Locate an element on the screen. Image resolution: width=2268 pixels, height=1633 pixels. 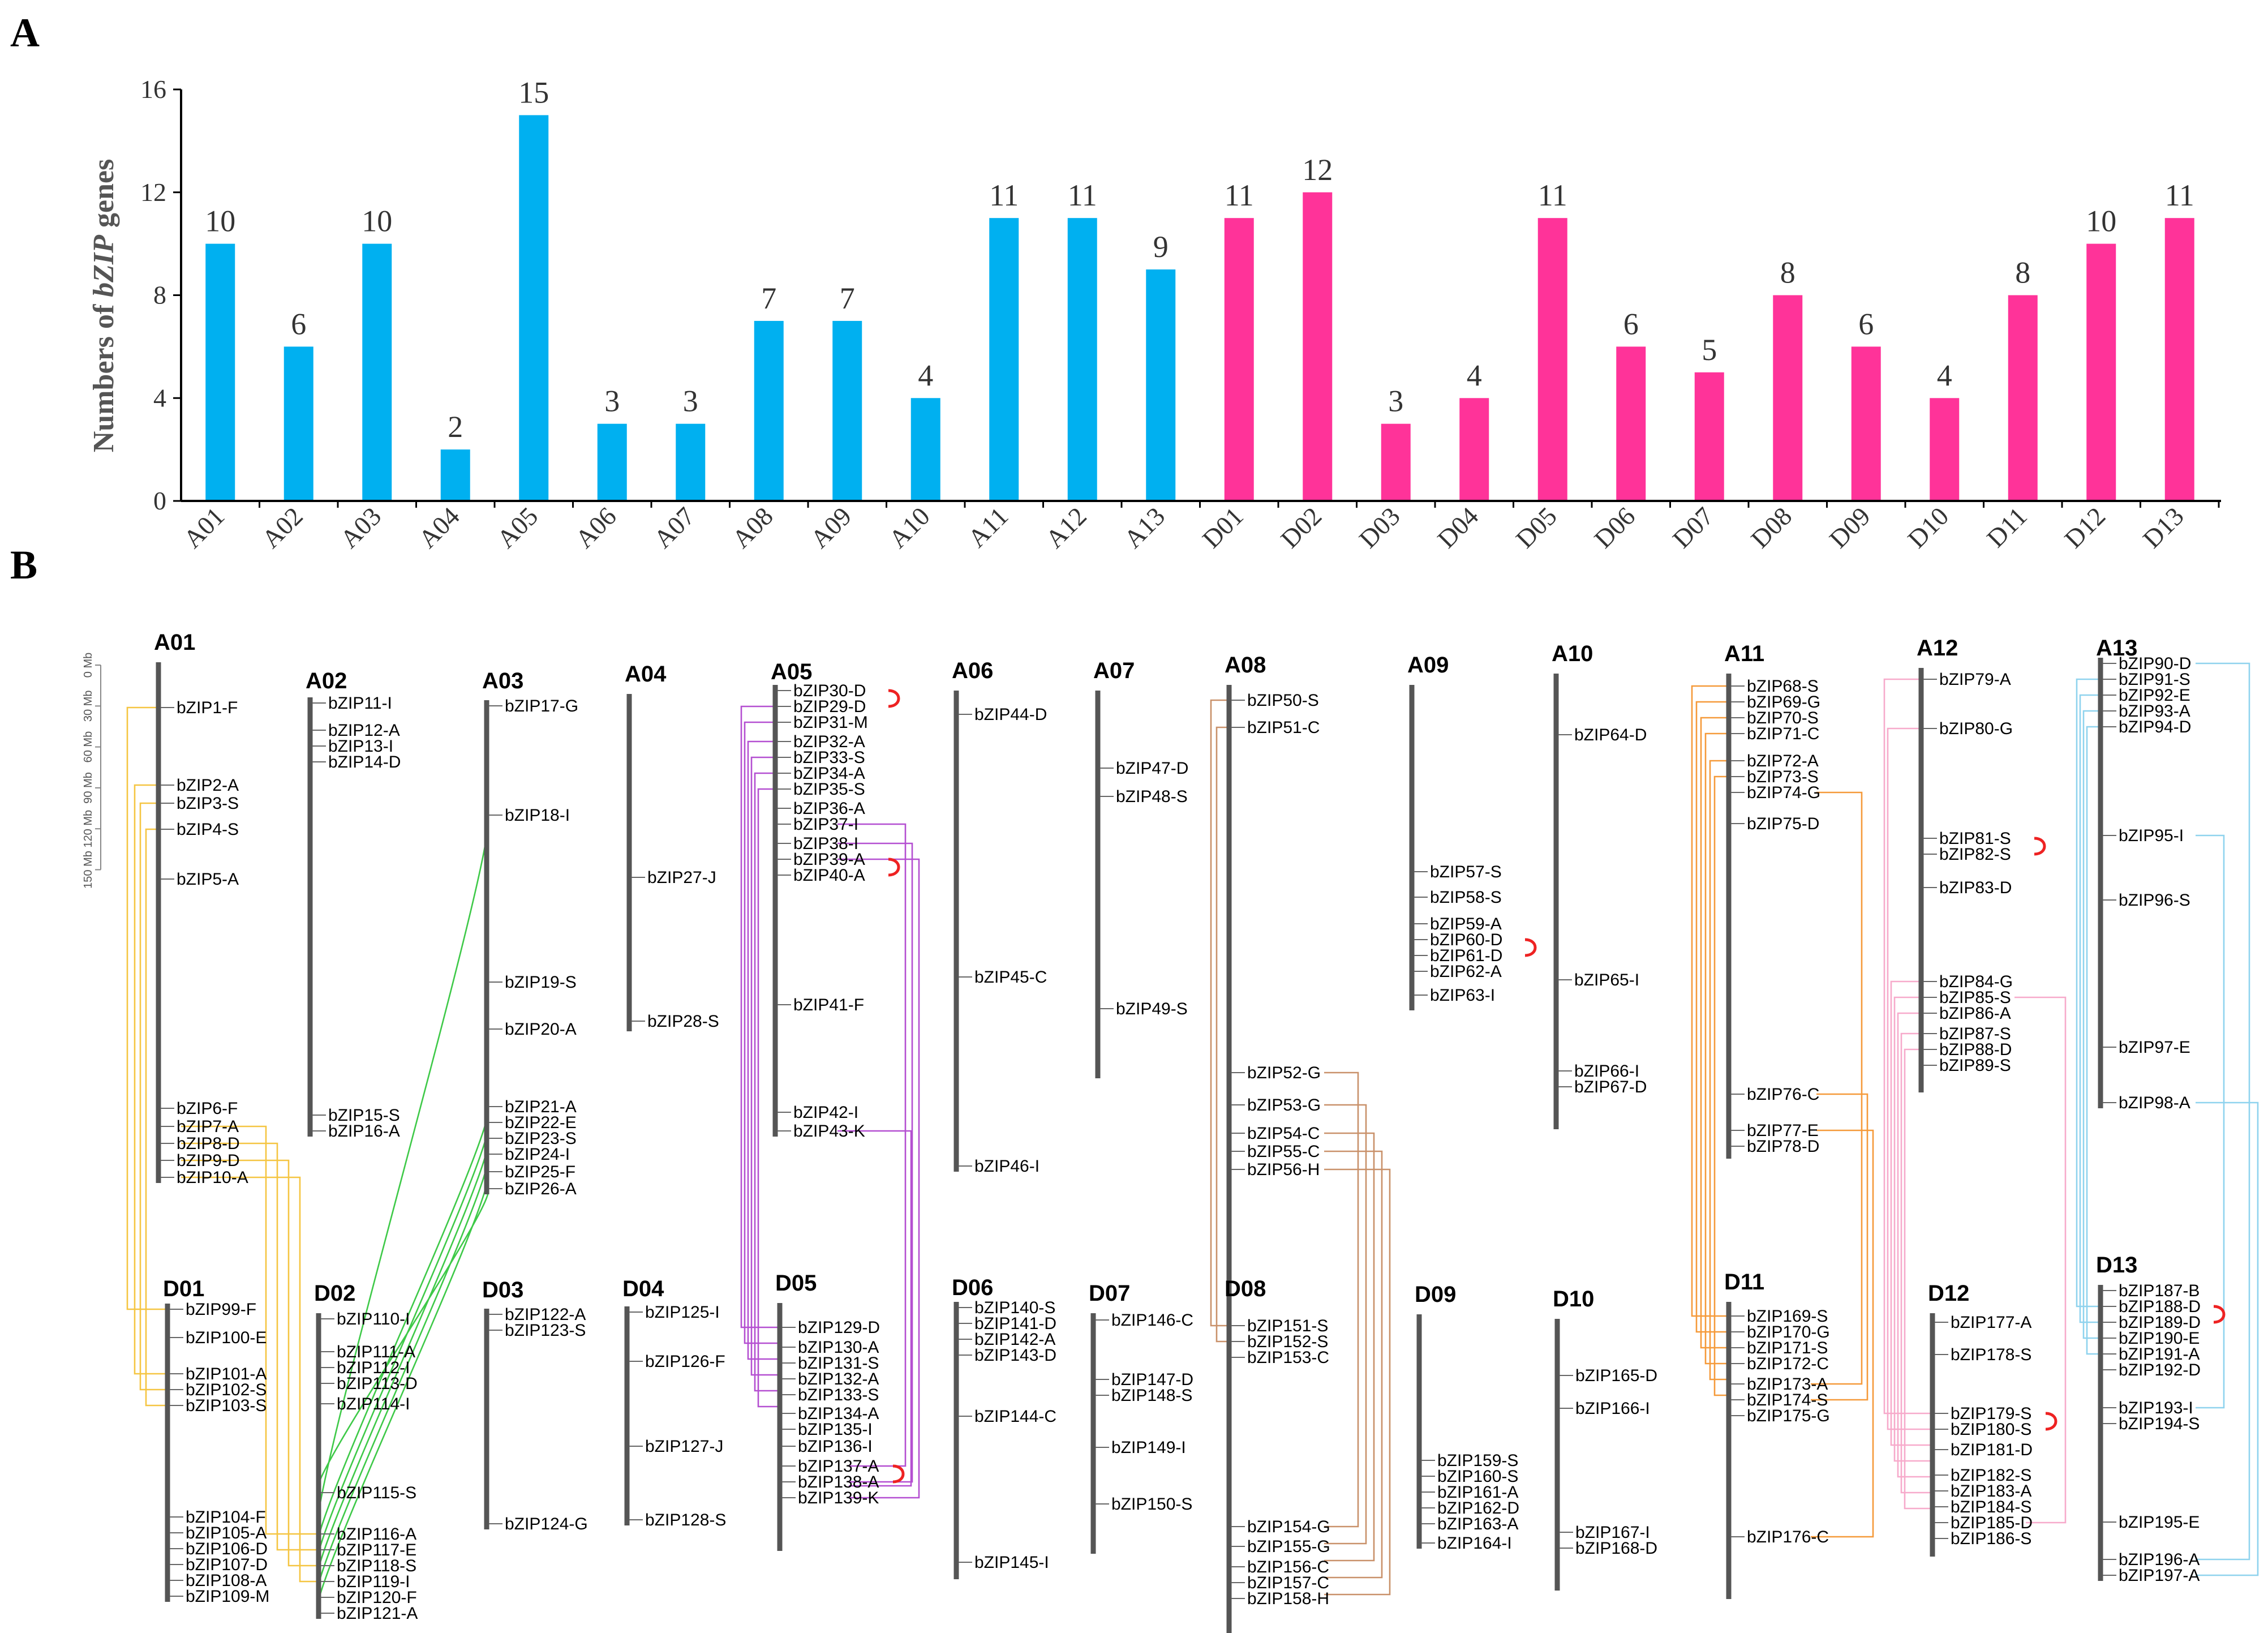
gene-label: bZIP132-A is located at coordinates (838, 1379).